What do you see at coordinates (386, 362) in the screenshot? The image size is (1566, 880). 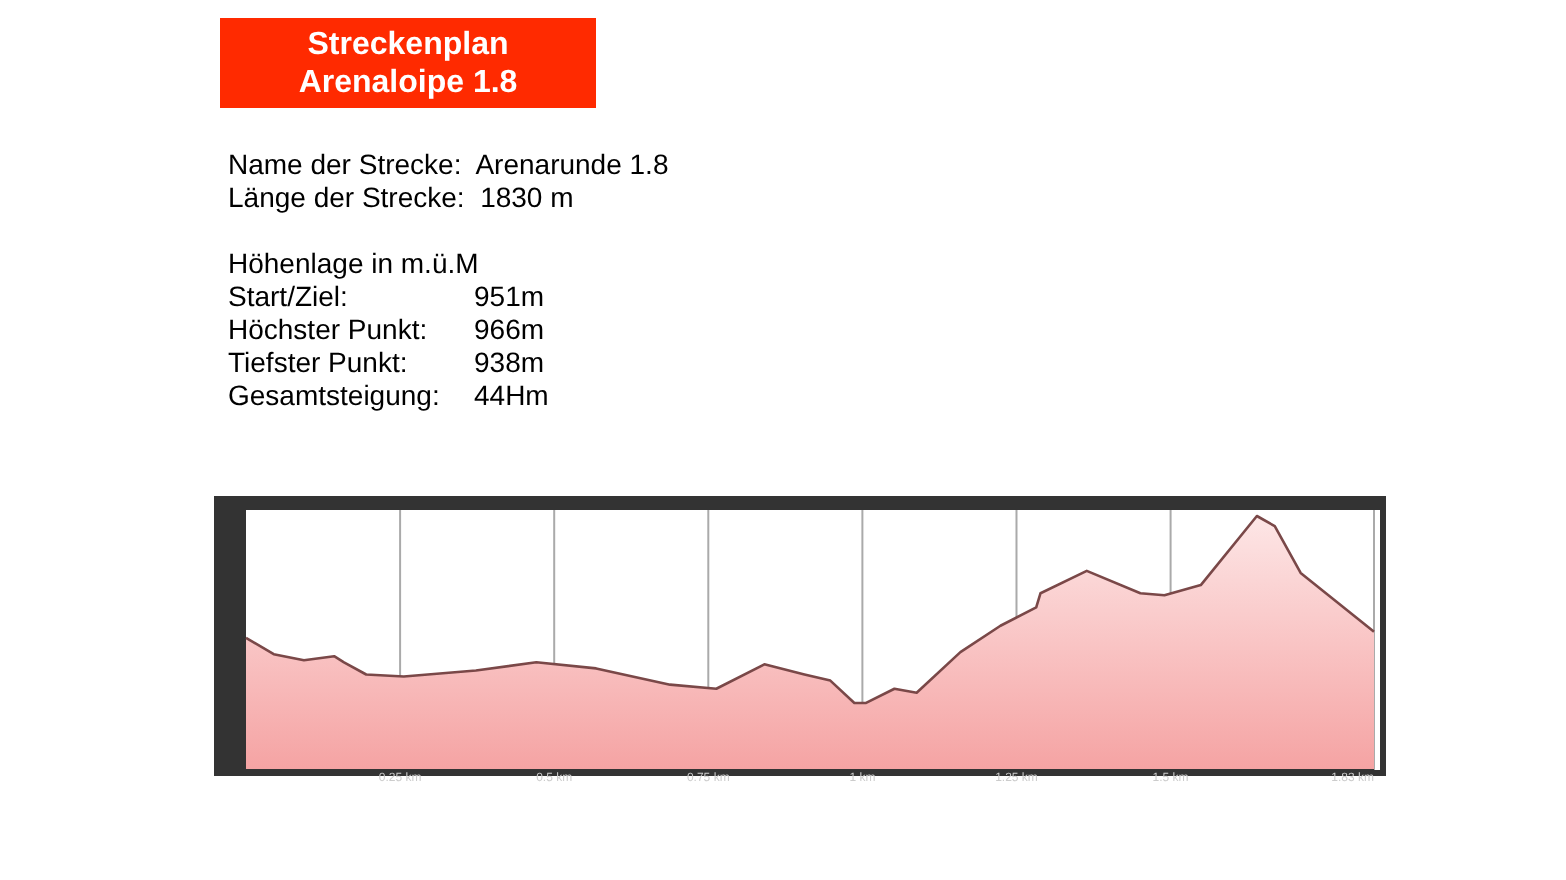 I see `text: Tiefster Punkt: 938m` at bounding box center [386, 362].